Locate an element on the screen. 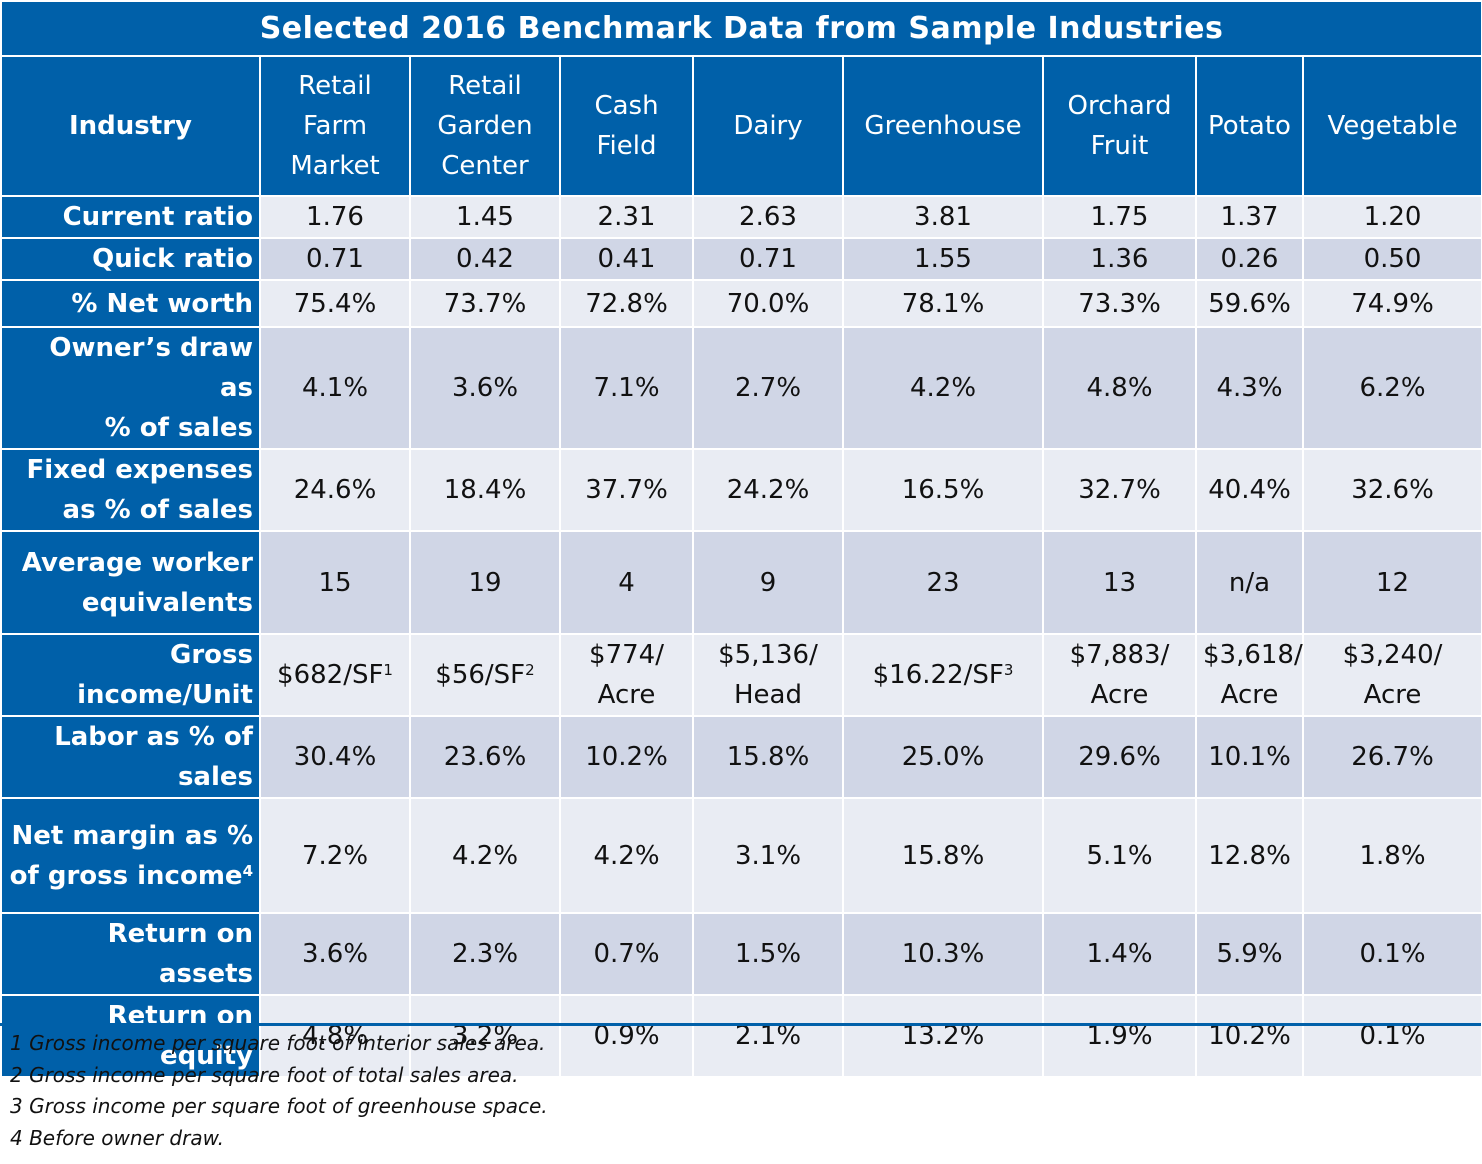 Image resolution: width=1482 pixels, height=1164 pixels. cell-value: $56/SF is located at coordinates (480, 675).